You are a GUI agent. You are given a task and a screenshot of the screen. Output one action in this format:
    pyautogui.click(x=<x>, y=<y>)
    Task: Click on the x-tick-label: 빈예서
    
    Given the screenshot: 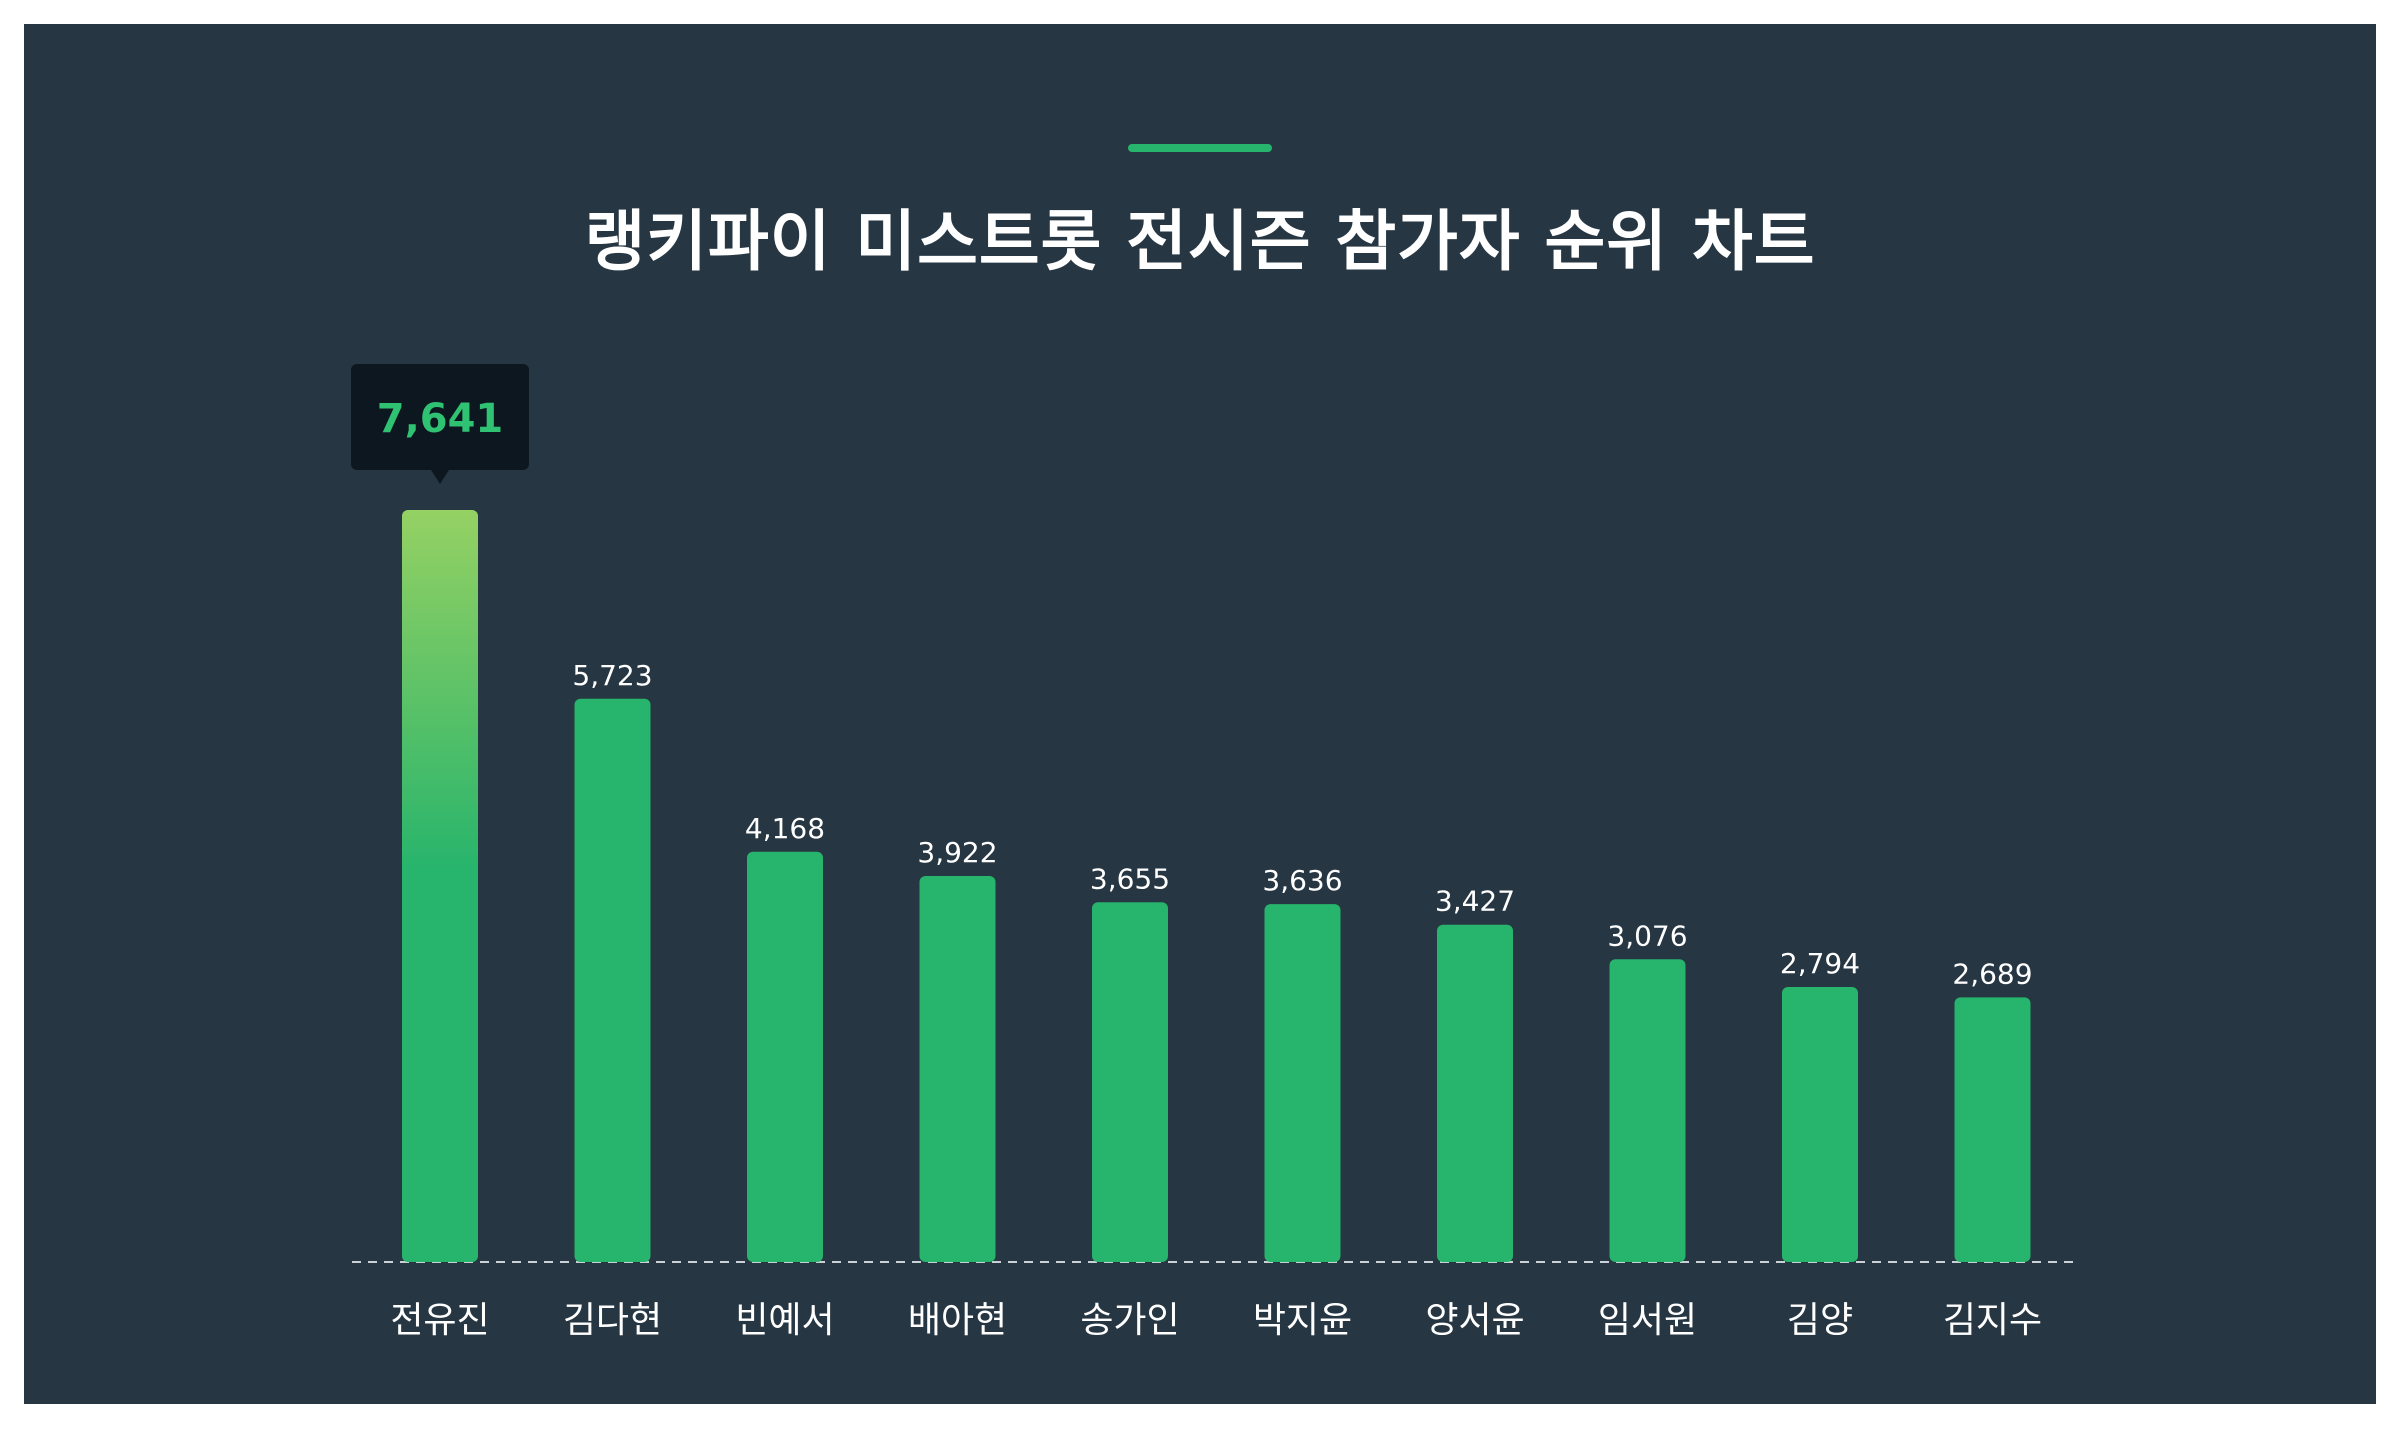 What is the action you would take?
    pyautogui.click(x=784, y=1320)
    